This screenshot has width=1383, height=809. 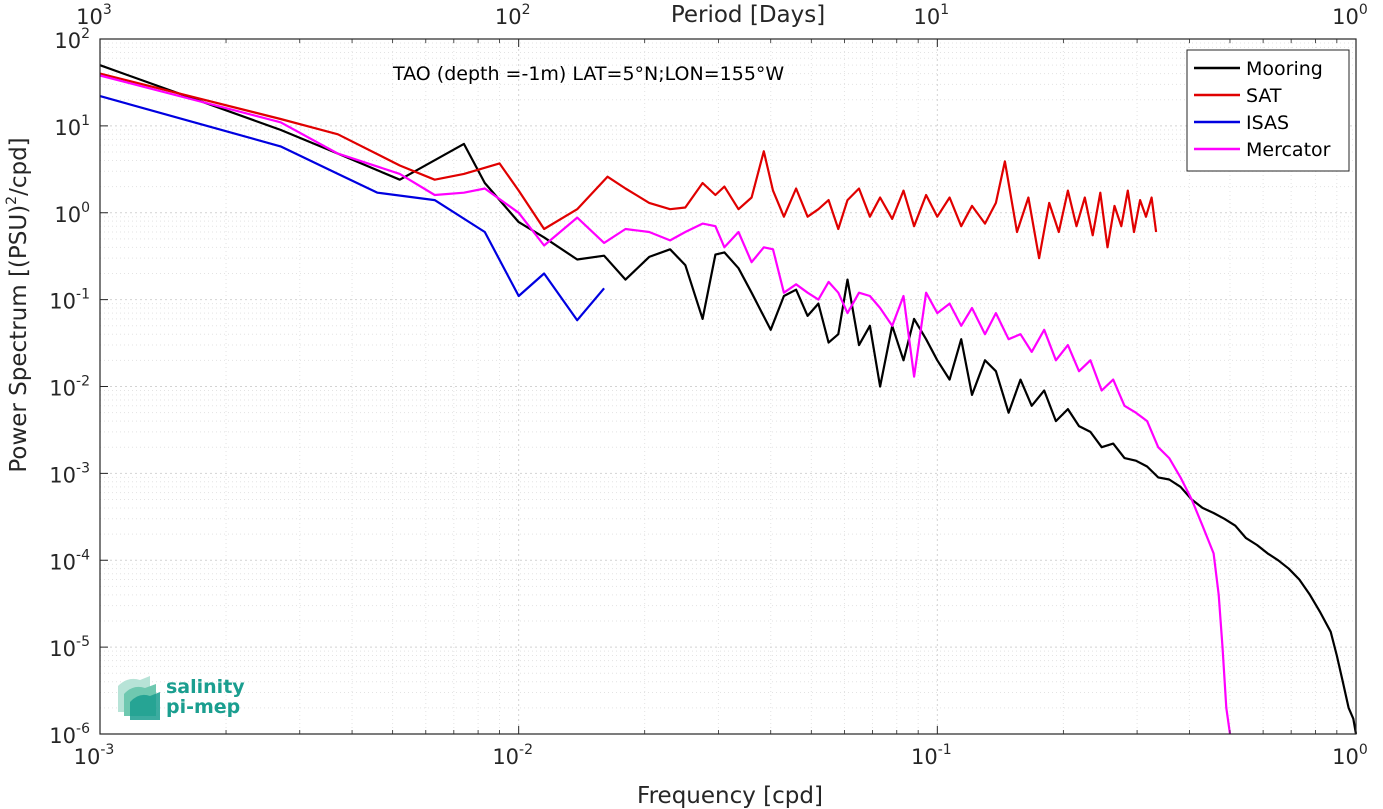 I want to click on x2-tick-label: 10², so click(x=513, y=15).